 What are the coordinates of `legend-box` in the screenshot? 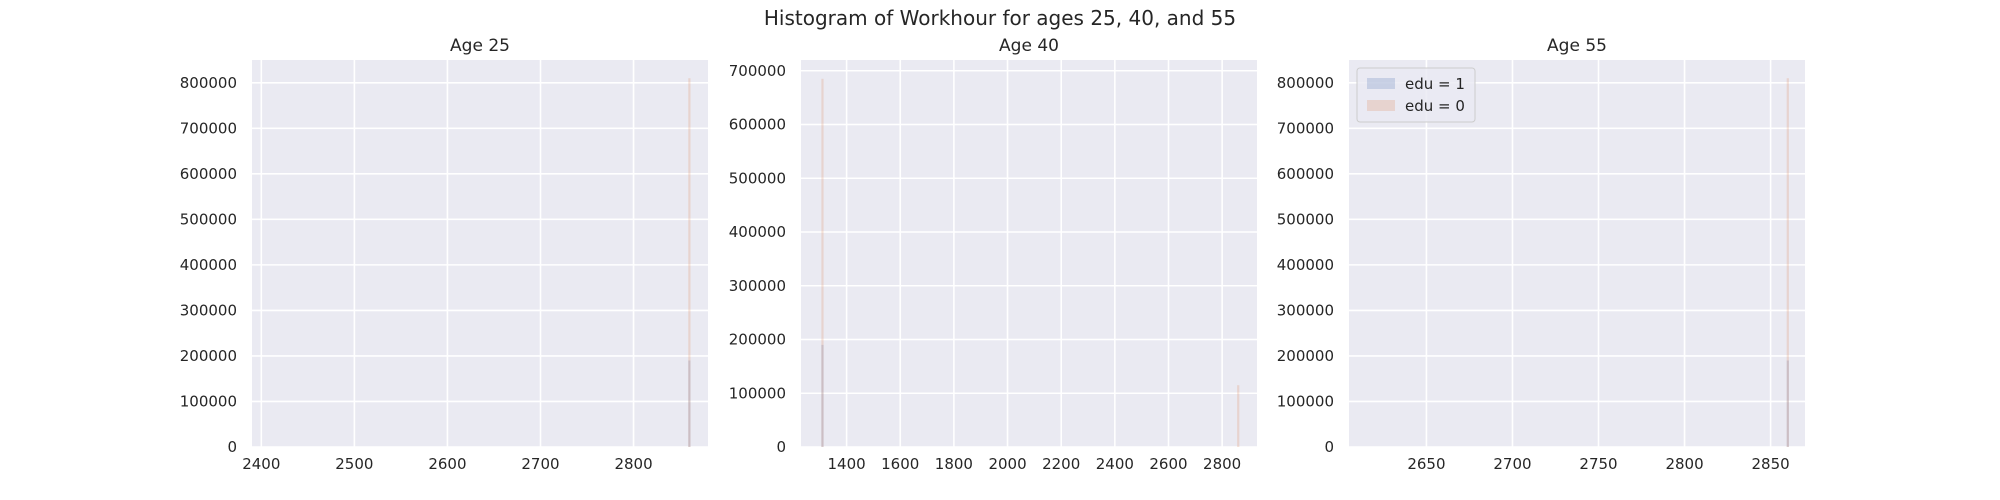 It's located at (1416, 95).